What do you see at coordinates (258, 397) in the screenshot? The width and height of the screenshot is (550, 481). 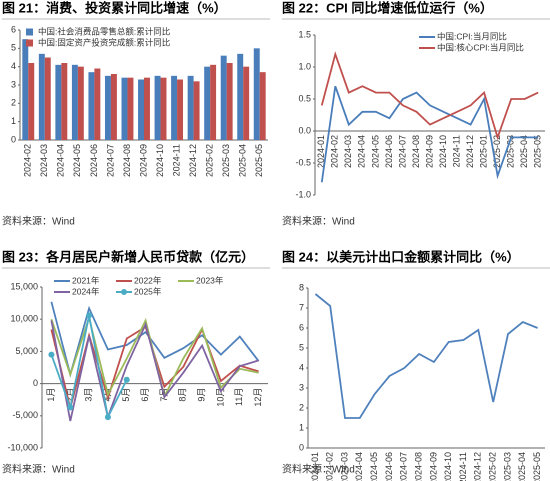 I see `x-tick-label: 12月` at bounding box center [258, 397].